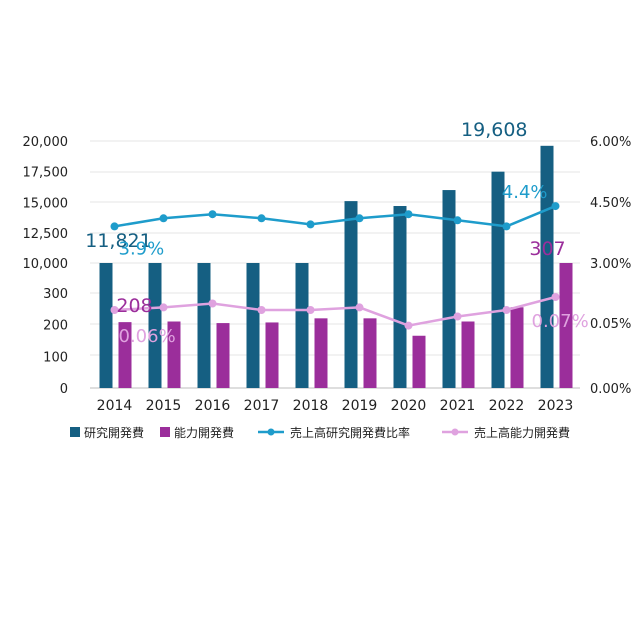 This screenshot has height=640, width=640. What do you see at coordinates (449, 289) in the screenshot?
I see `bar-rd-2021` at bounding box center [449, 289].